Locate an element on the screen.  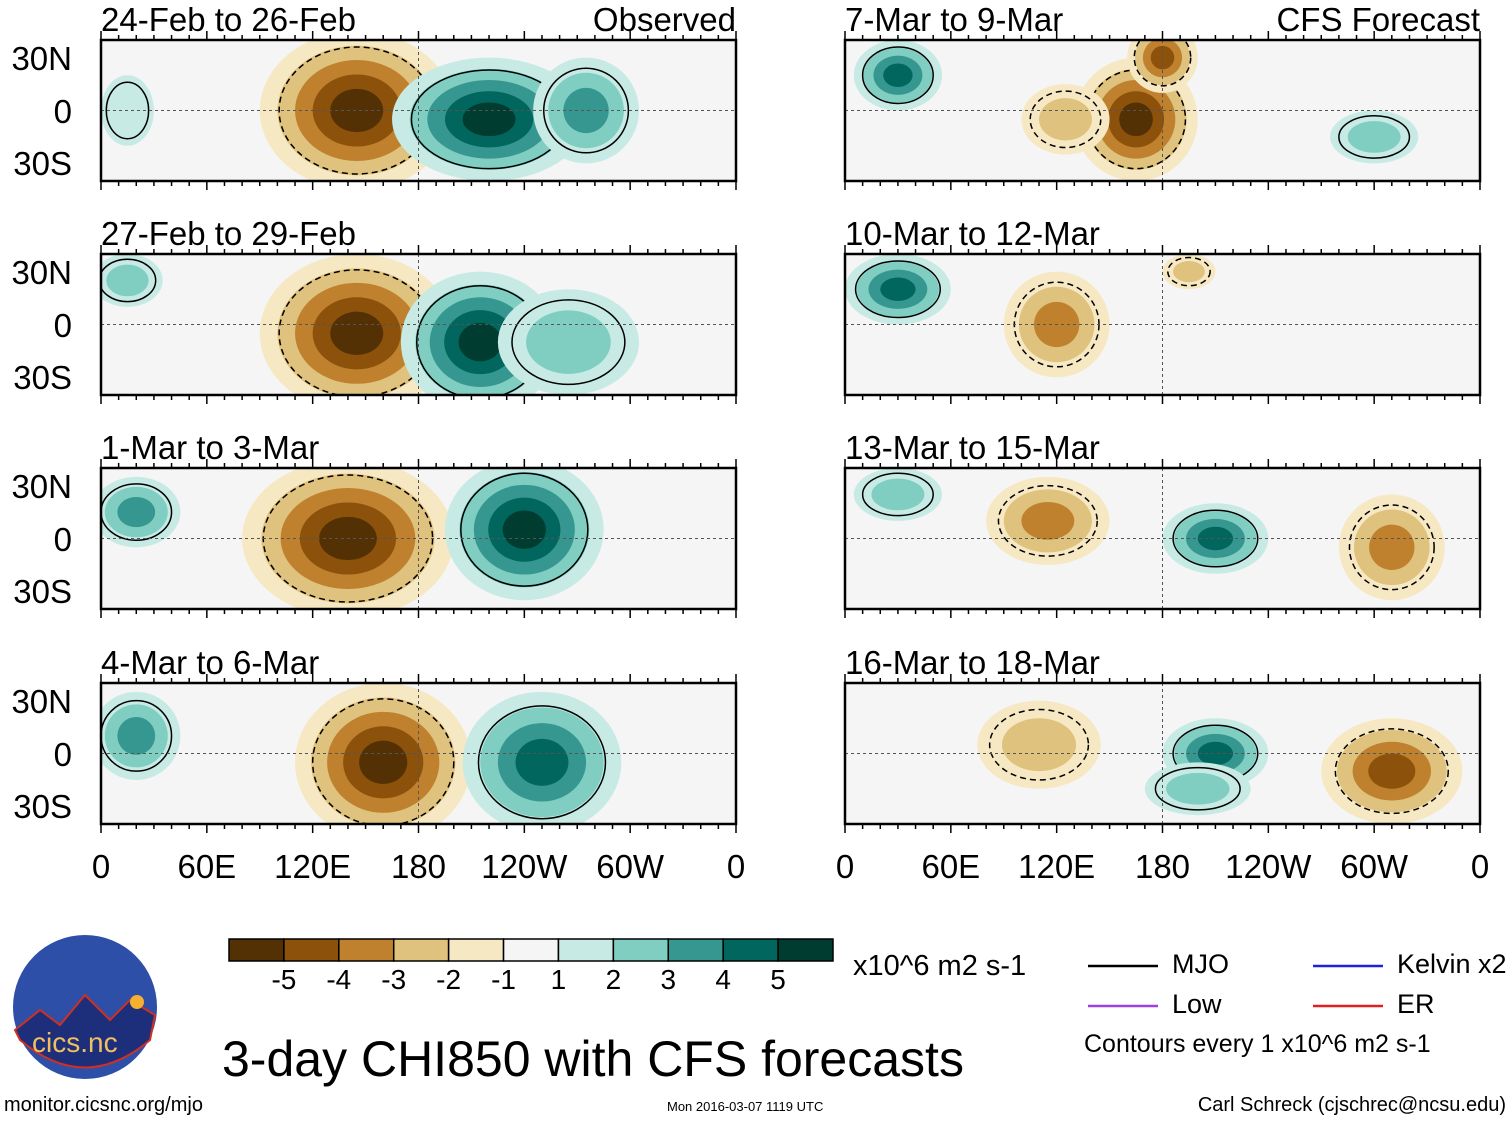
legend-label: ER is located at coordinates (1416, 1004).